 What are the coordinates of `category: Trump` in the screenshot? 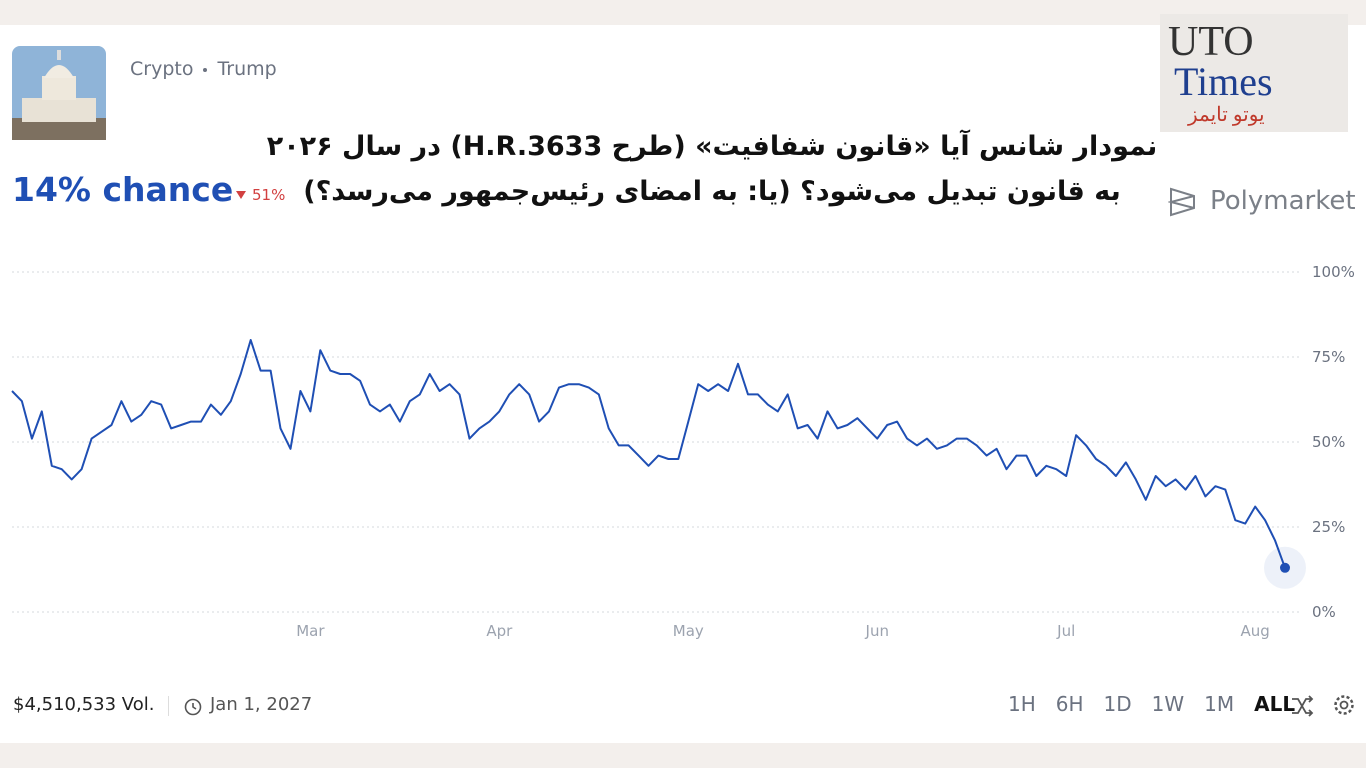 It's located at (247, 69).